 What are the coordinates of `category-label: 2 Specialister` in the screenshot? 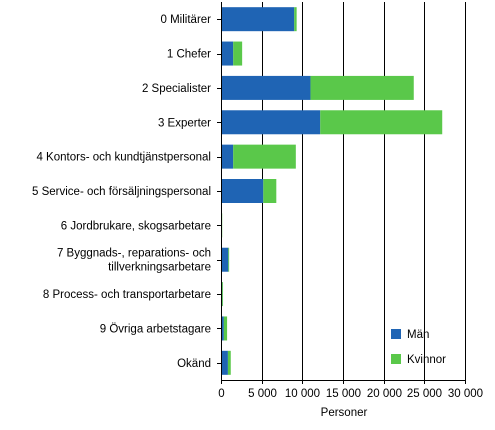 It's located at (176, 89).